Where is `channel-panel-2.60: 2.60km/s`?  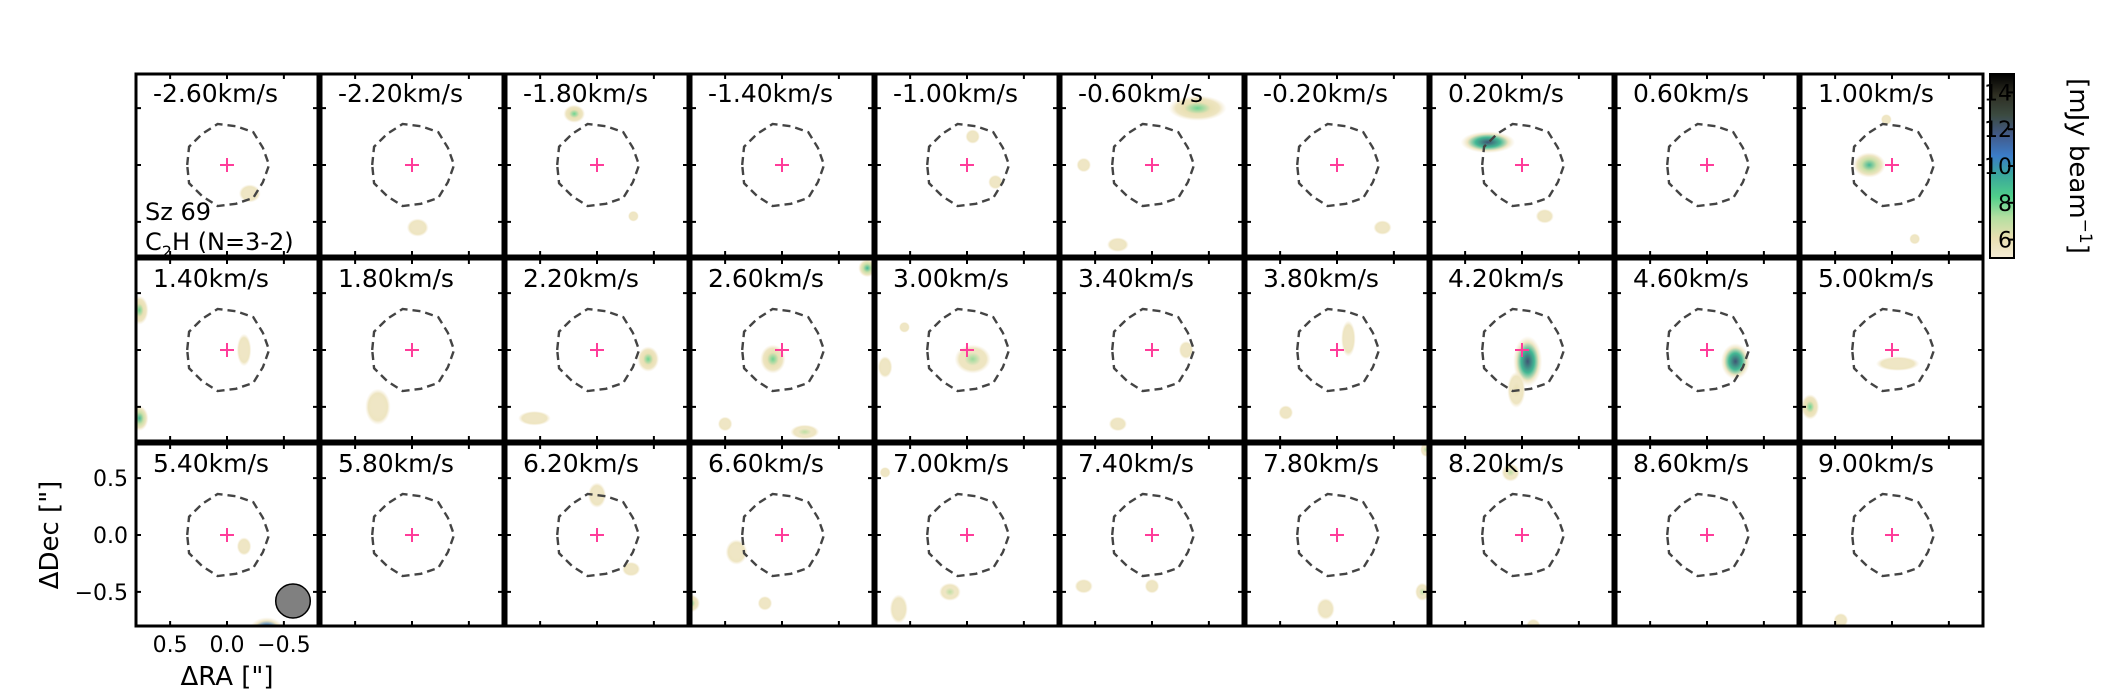 channel-panel-2.60: 2.60km/s is located at coordinates (782, 350).